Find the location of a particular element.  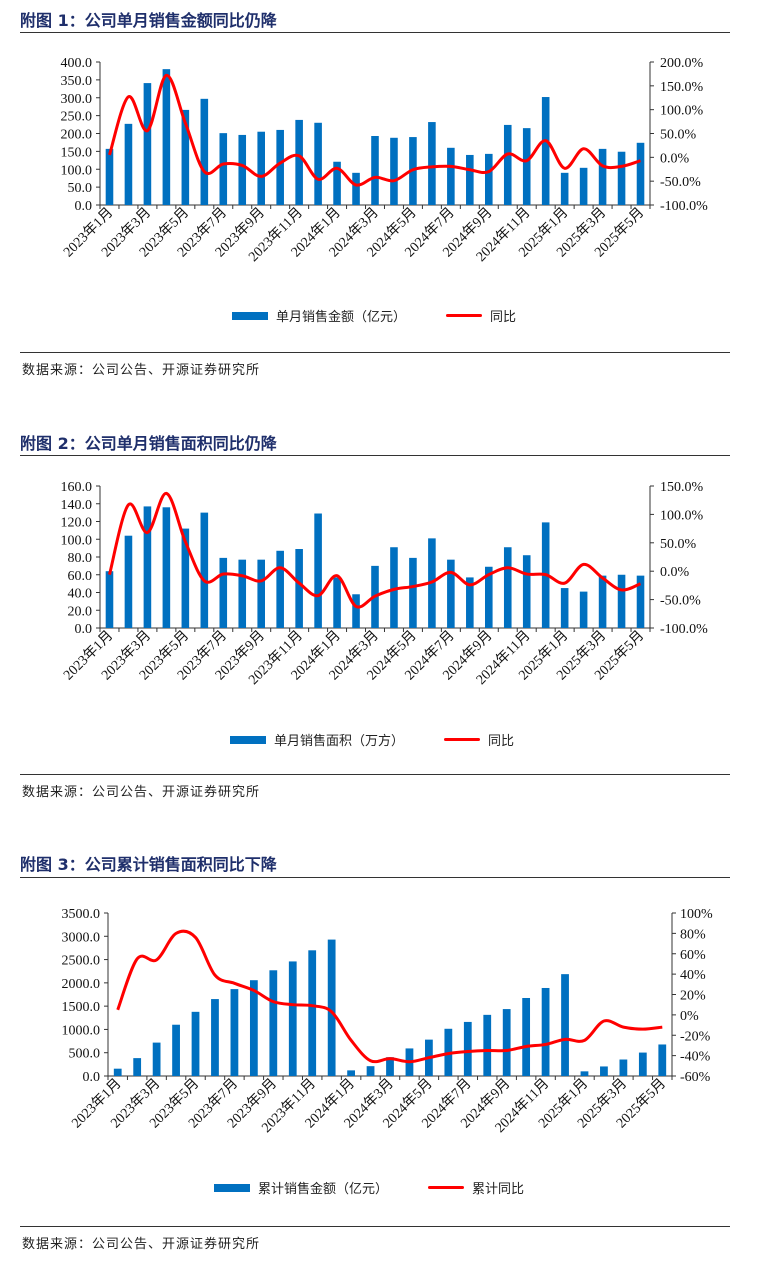

y-tick-label: 160.0 is located at coordinates (77, 487).